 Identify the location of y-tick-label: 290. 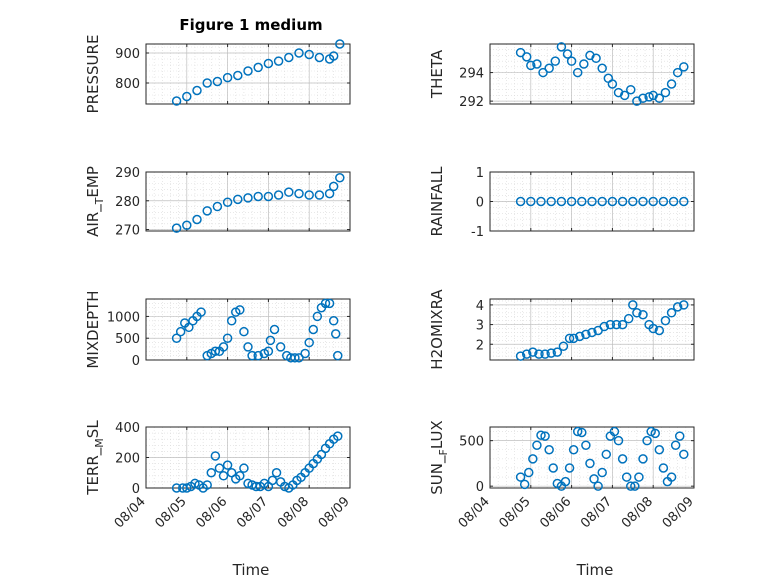
(127, 173).